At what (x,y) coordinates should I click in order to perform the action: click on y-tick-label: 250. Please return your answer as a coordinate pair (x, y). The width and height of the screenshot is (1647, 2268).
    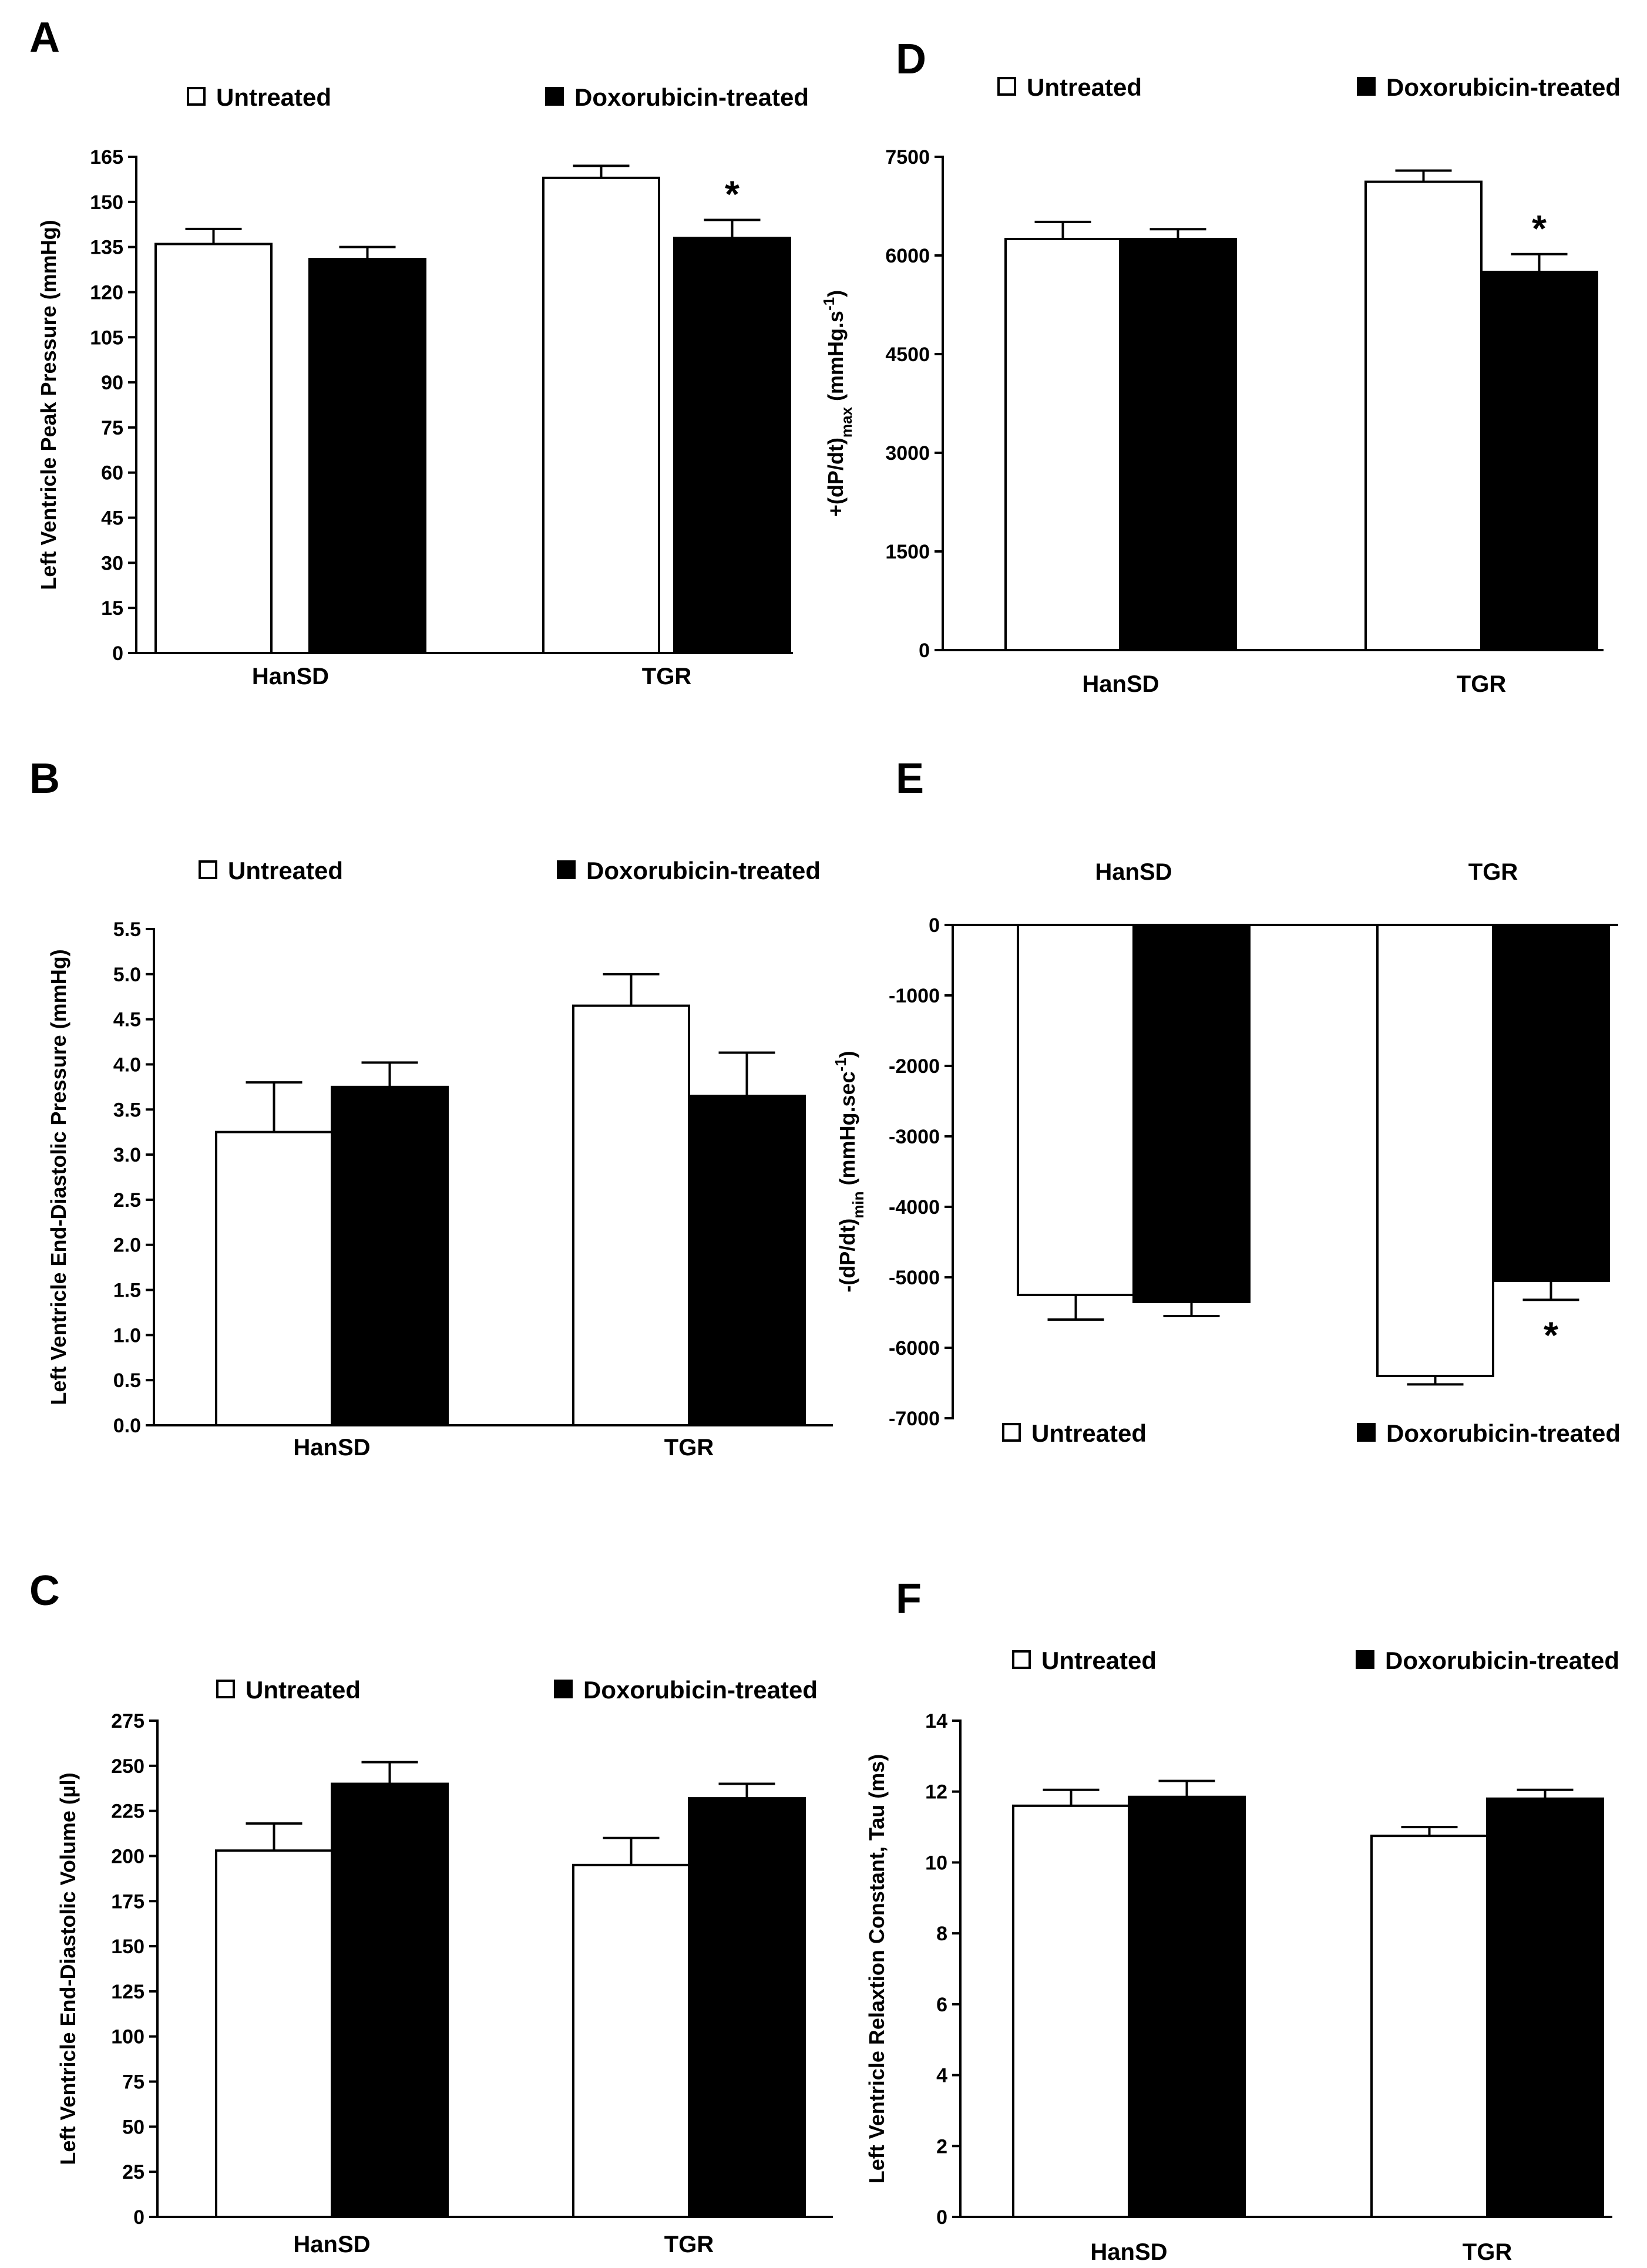
    Looking at the image, I should click on (127, 1766).